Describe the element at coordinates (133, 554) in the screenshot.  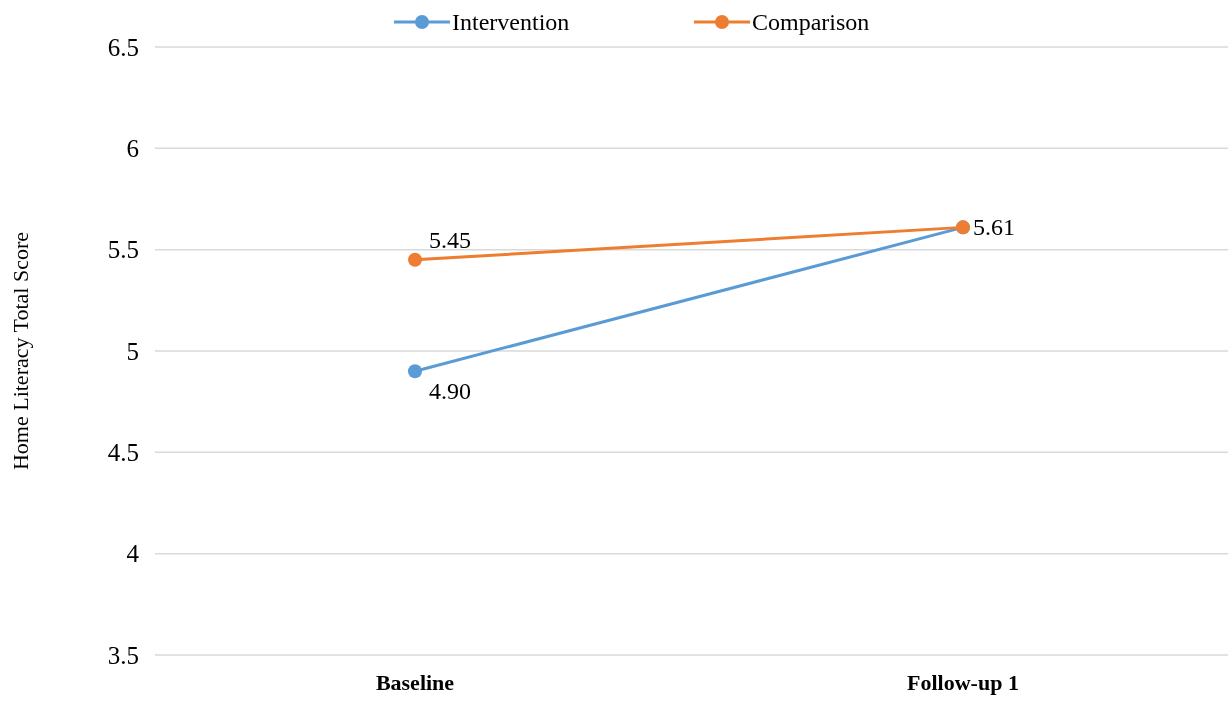
I see `y-tick-label: 4` at that location.